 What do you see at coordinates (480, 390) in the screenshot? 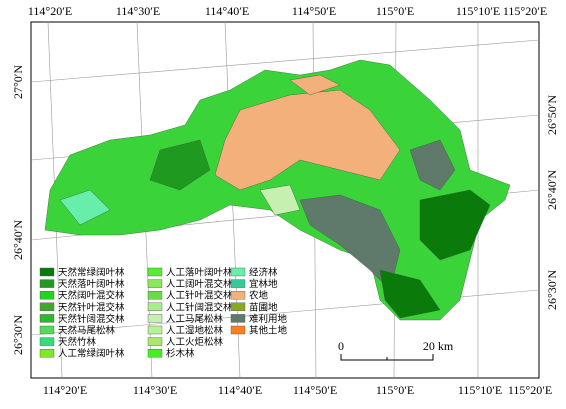
I see `bottom-label: 115°10′E` at bounding box center [480, 390].